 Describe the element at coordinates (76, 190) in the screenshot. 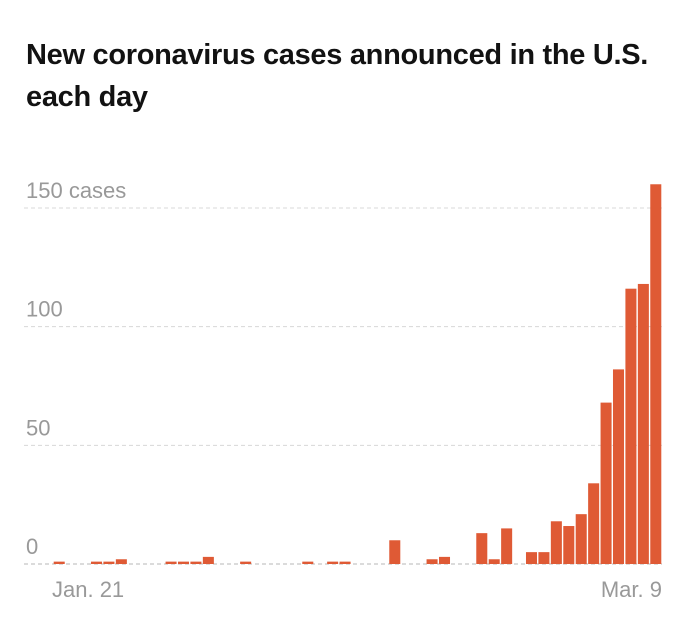

I see `y-tick-label-150: 150 cases` at that location.